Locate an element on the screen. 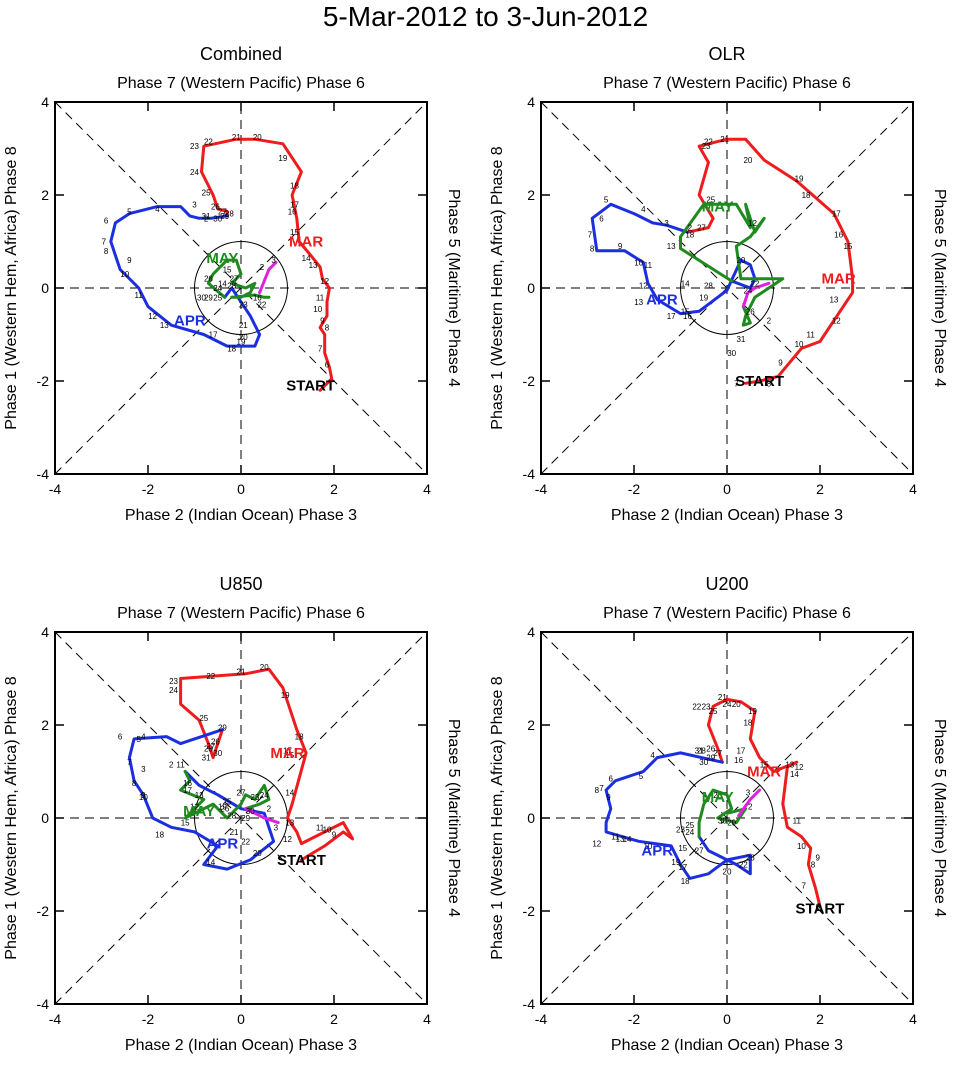  y-tick-label: 2 is located at coordinates (45, 195).